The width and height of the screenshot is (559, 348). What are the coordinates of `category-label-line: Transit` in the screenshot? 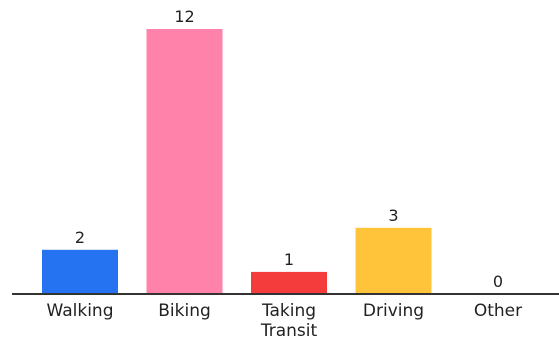 It's located at (289, 331).